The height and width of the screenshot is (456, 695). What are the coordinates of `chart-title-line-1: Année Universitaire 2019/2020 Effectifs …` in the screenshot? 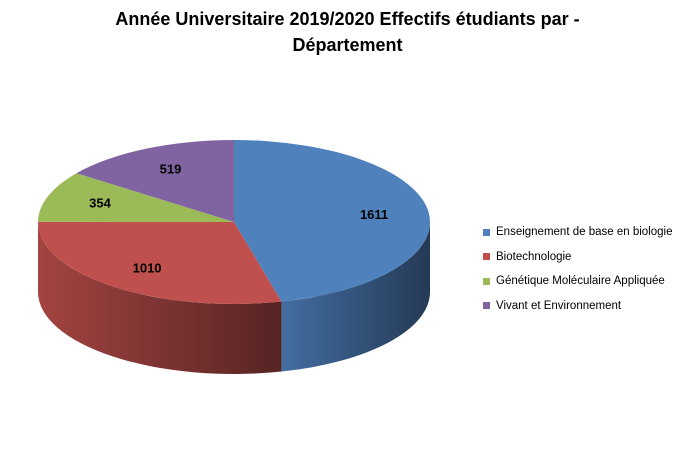 It's located at (347, 19).